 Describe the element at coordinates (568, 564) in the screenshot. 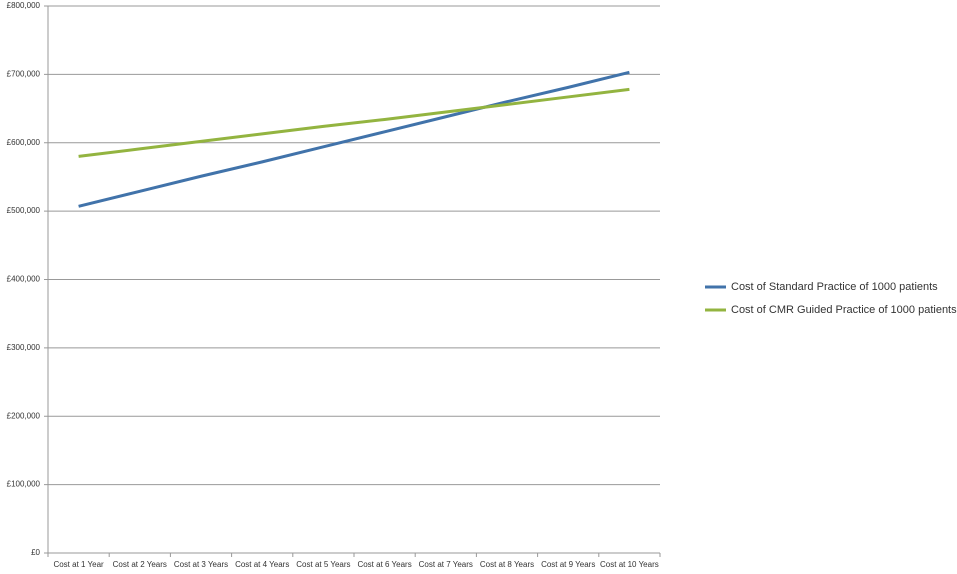

I see `x-tick-label: Cost at 9 Years` at that location.